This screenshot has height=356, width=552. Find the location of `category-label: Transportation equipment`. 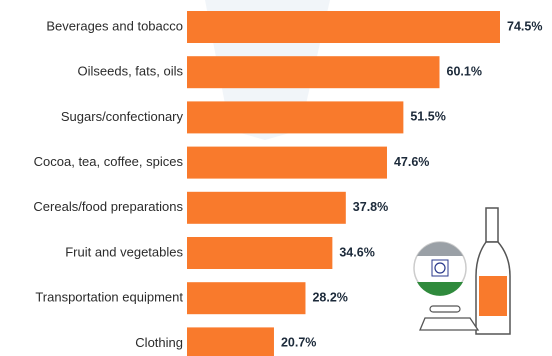

category-label: Transportation equipment is located at coordinates (109, 297).